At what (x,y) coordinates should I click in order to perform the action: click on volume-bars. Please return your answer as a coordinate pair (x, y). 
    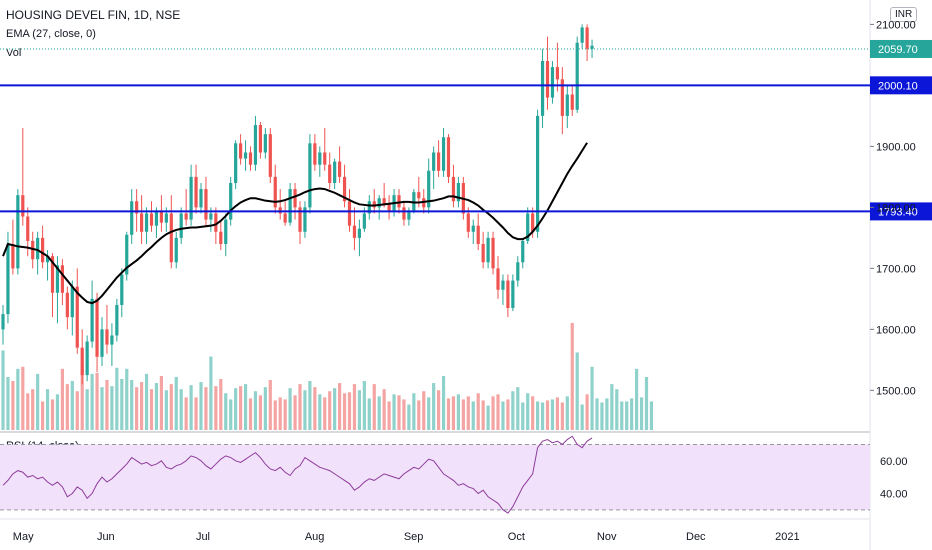
    Looking at the image, I should click on (327, 376).